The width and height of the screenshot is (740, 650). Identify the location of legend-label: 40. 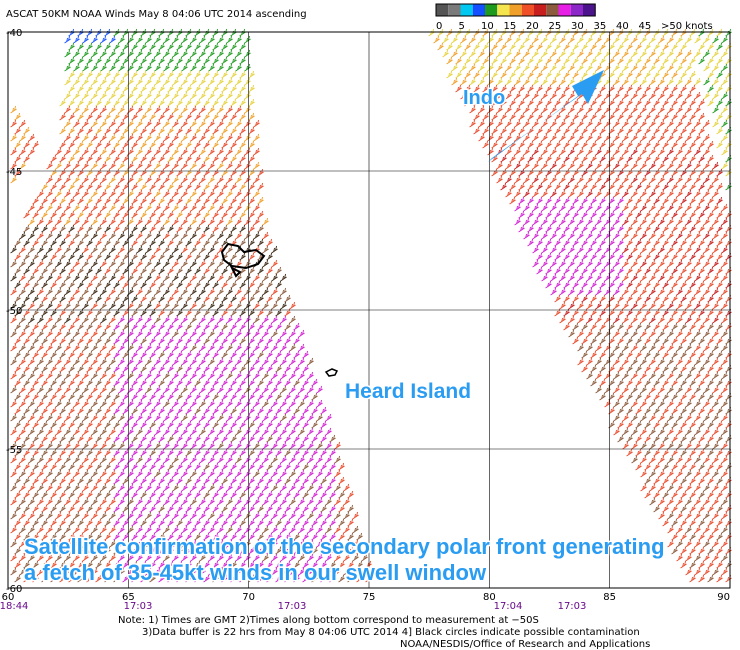
(622, 26).